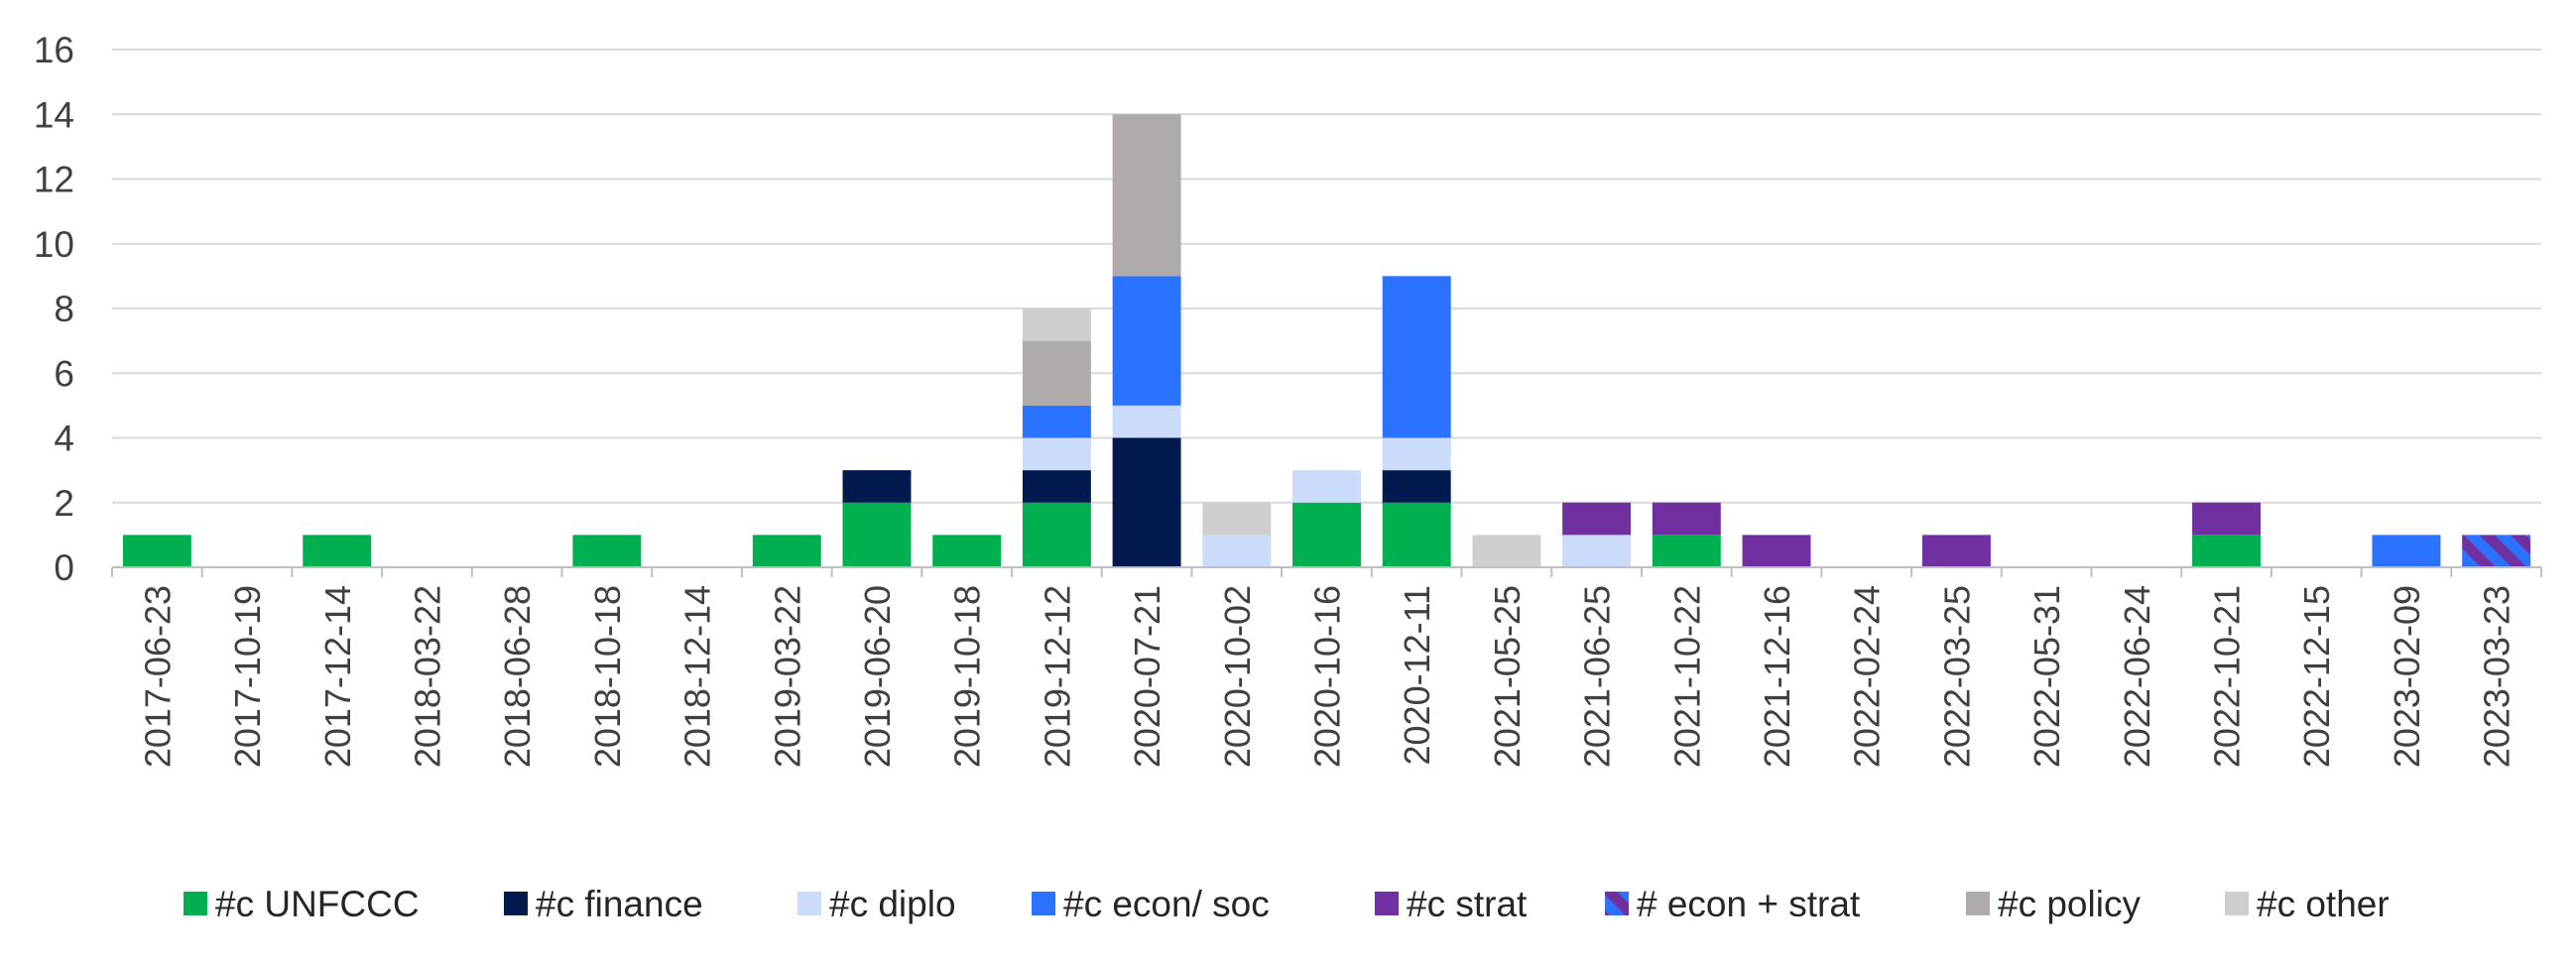 The width and height of the screenshot is (2576, 965). What do you see at coordinates (1327, 676) in the screenshot?
I see `x-tick-label: 2020-10-16` at bounding box center [1327, 676].